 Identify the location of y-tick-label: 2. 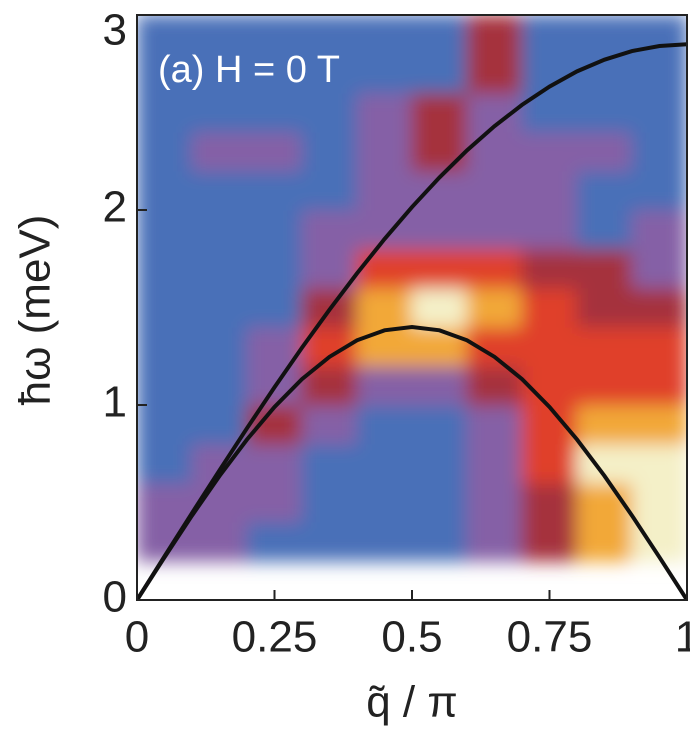
(115, 207).